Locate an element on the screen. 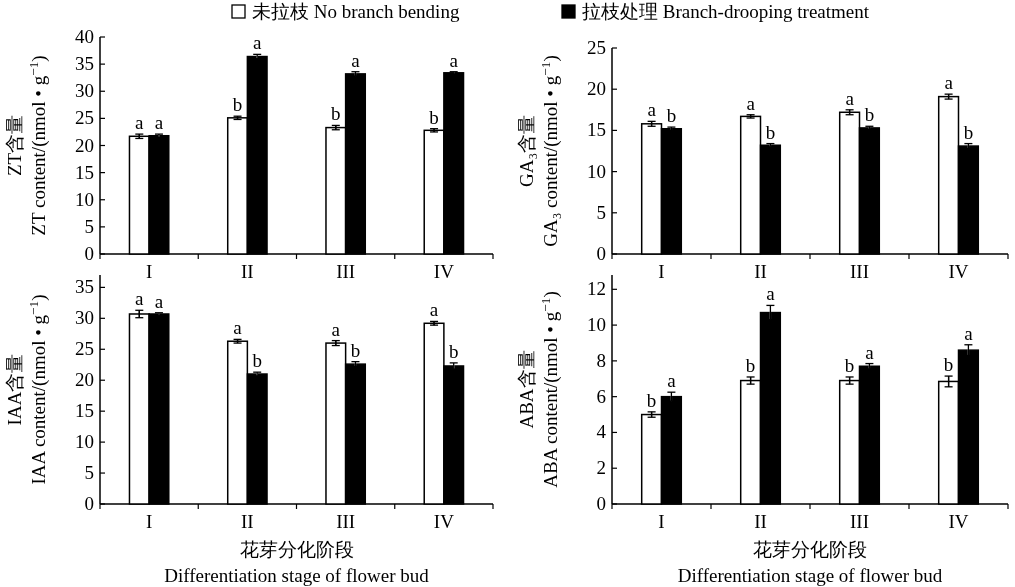  legend-label: 未拉枝 No branch bending is located at coordinates (356, 11).